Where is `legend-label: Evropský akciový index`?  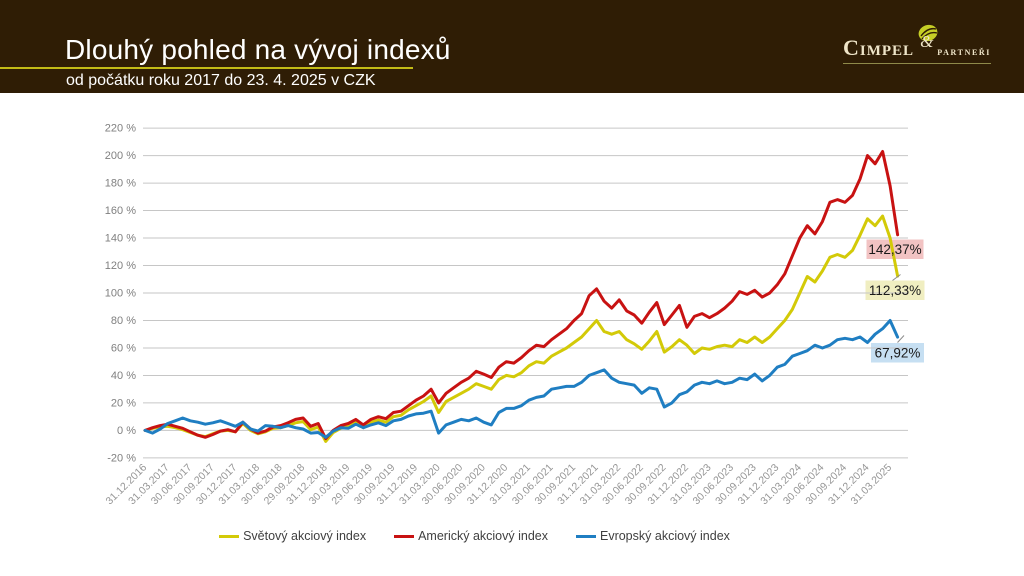
legend-label: Evropský akciový index is located at coordinates (664, 536).